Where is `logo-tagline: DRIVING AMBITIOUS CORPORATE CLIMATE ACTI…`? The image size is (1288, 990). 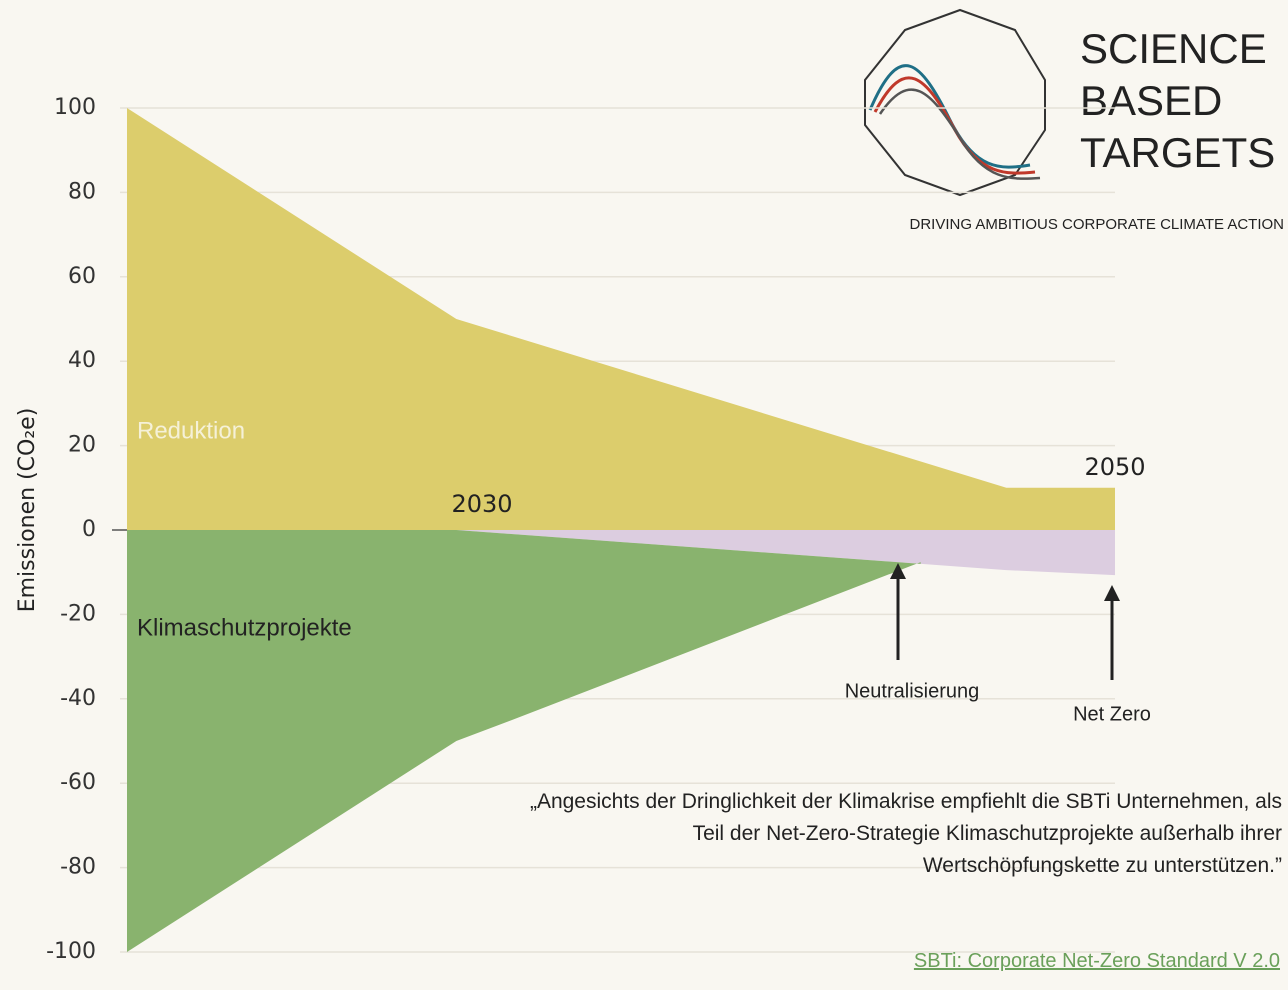
logo-tagline: DRIVING AMBITIOUS CORPORATE CLIMATE ACTI… is located at coordinates (1097, 224).